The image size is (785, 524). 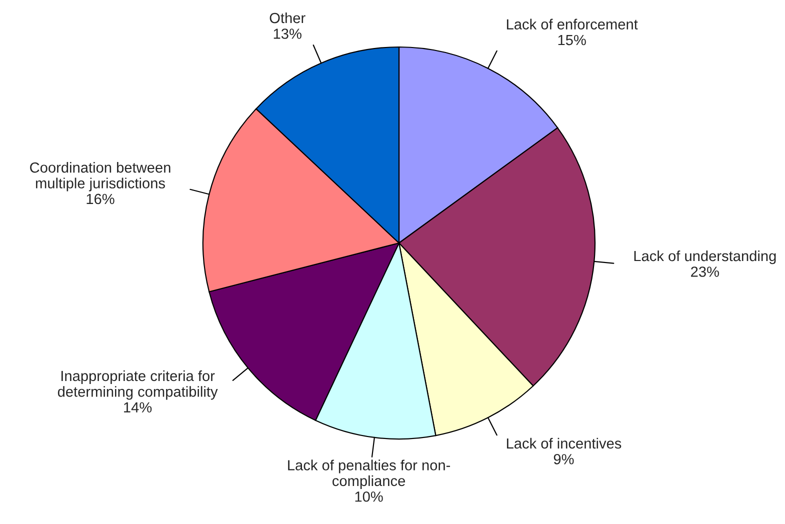 What do you see at coordinates (564, 459) in the screenshot?
I see `data-label: 9%` at bounding box center [564, 459].